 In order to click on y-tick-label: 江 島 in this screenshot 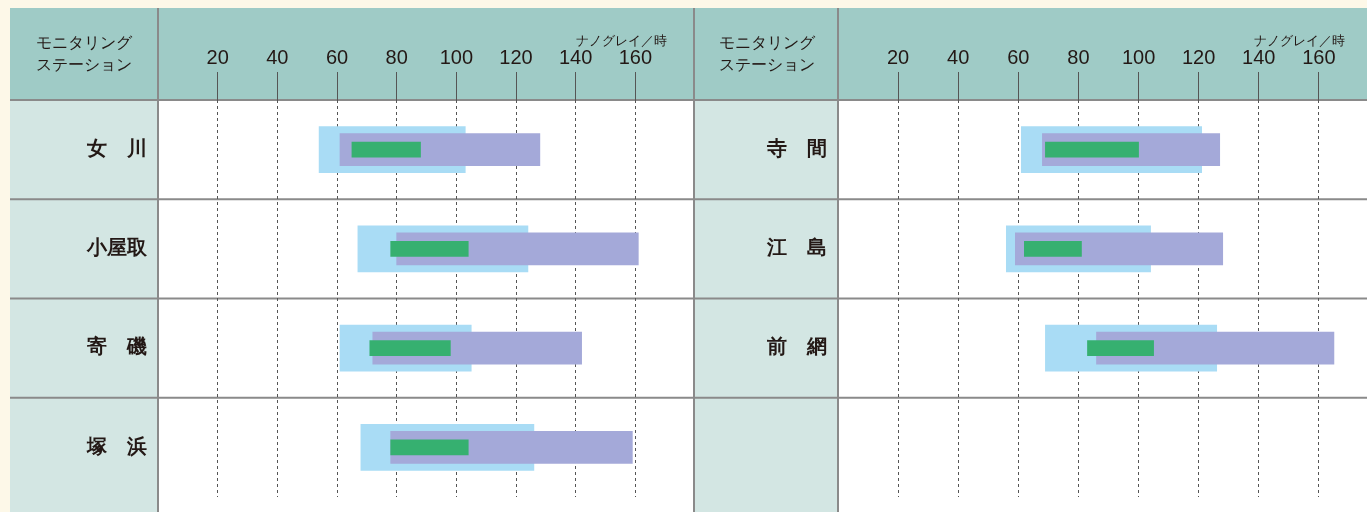, I will do `click(796, 247)`.